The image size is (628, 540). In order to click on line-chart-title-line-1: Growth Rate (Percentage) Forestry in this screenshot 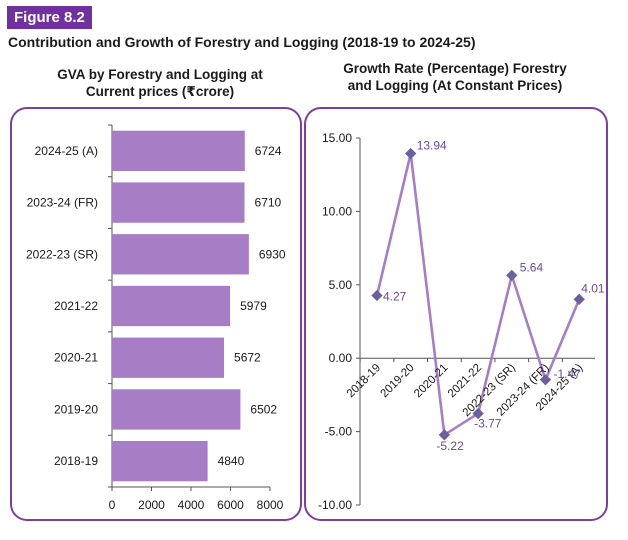, I will do `click(455, 68)`.